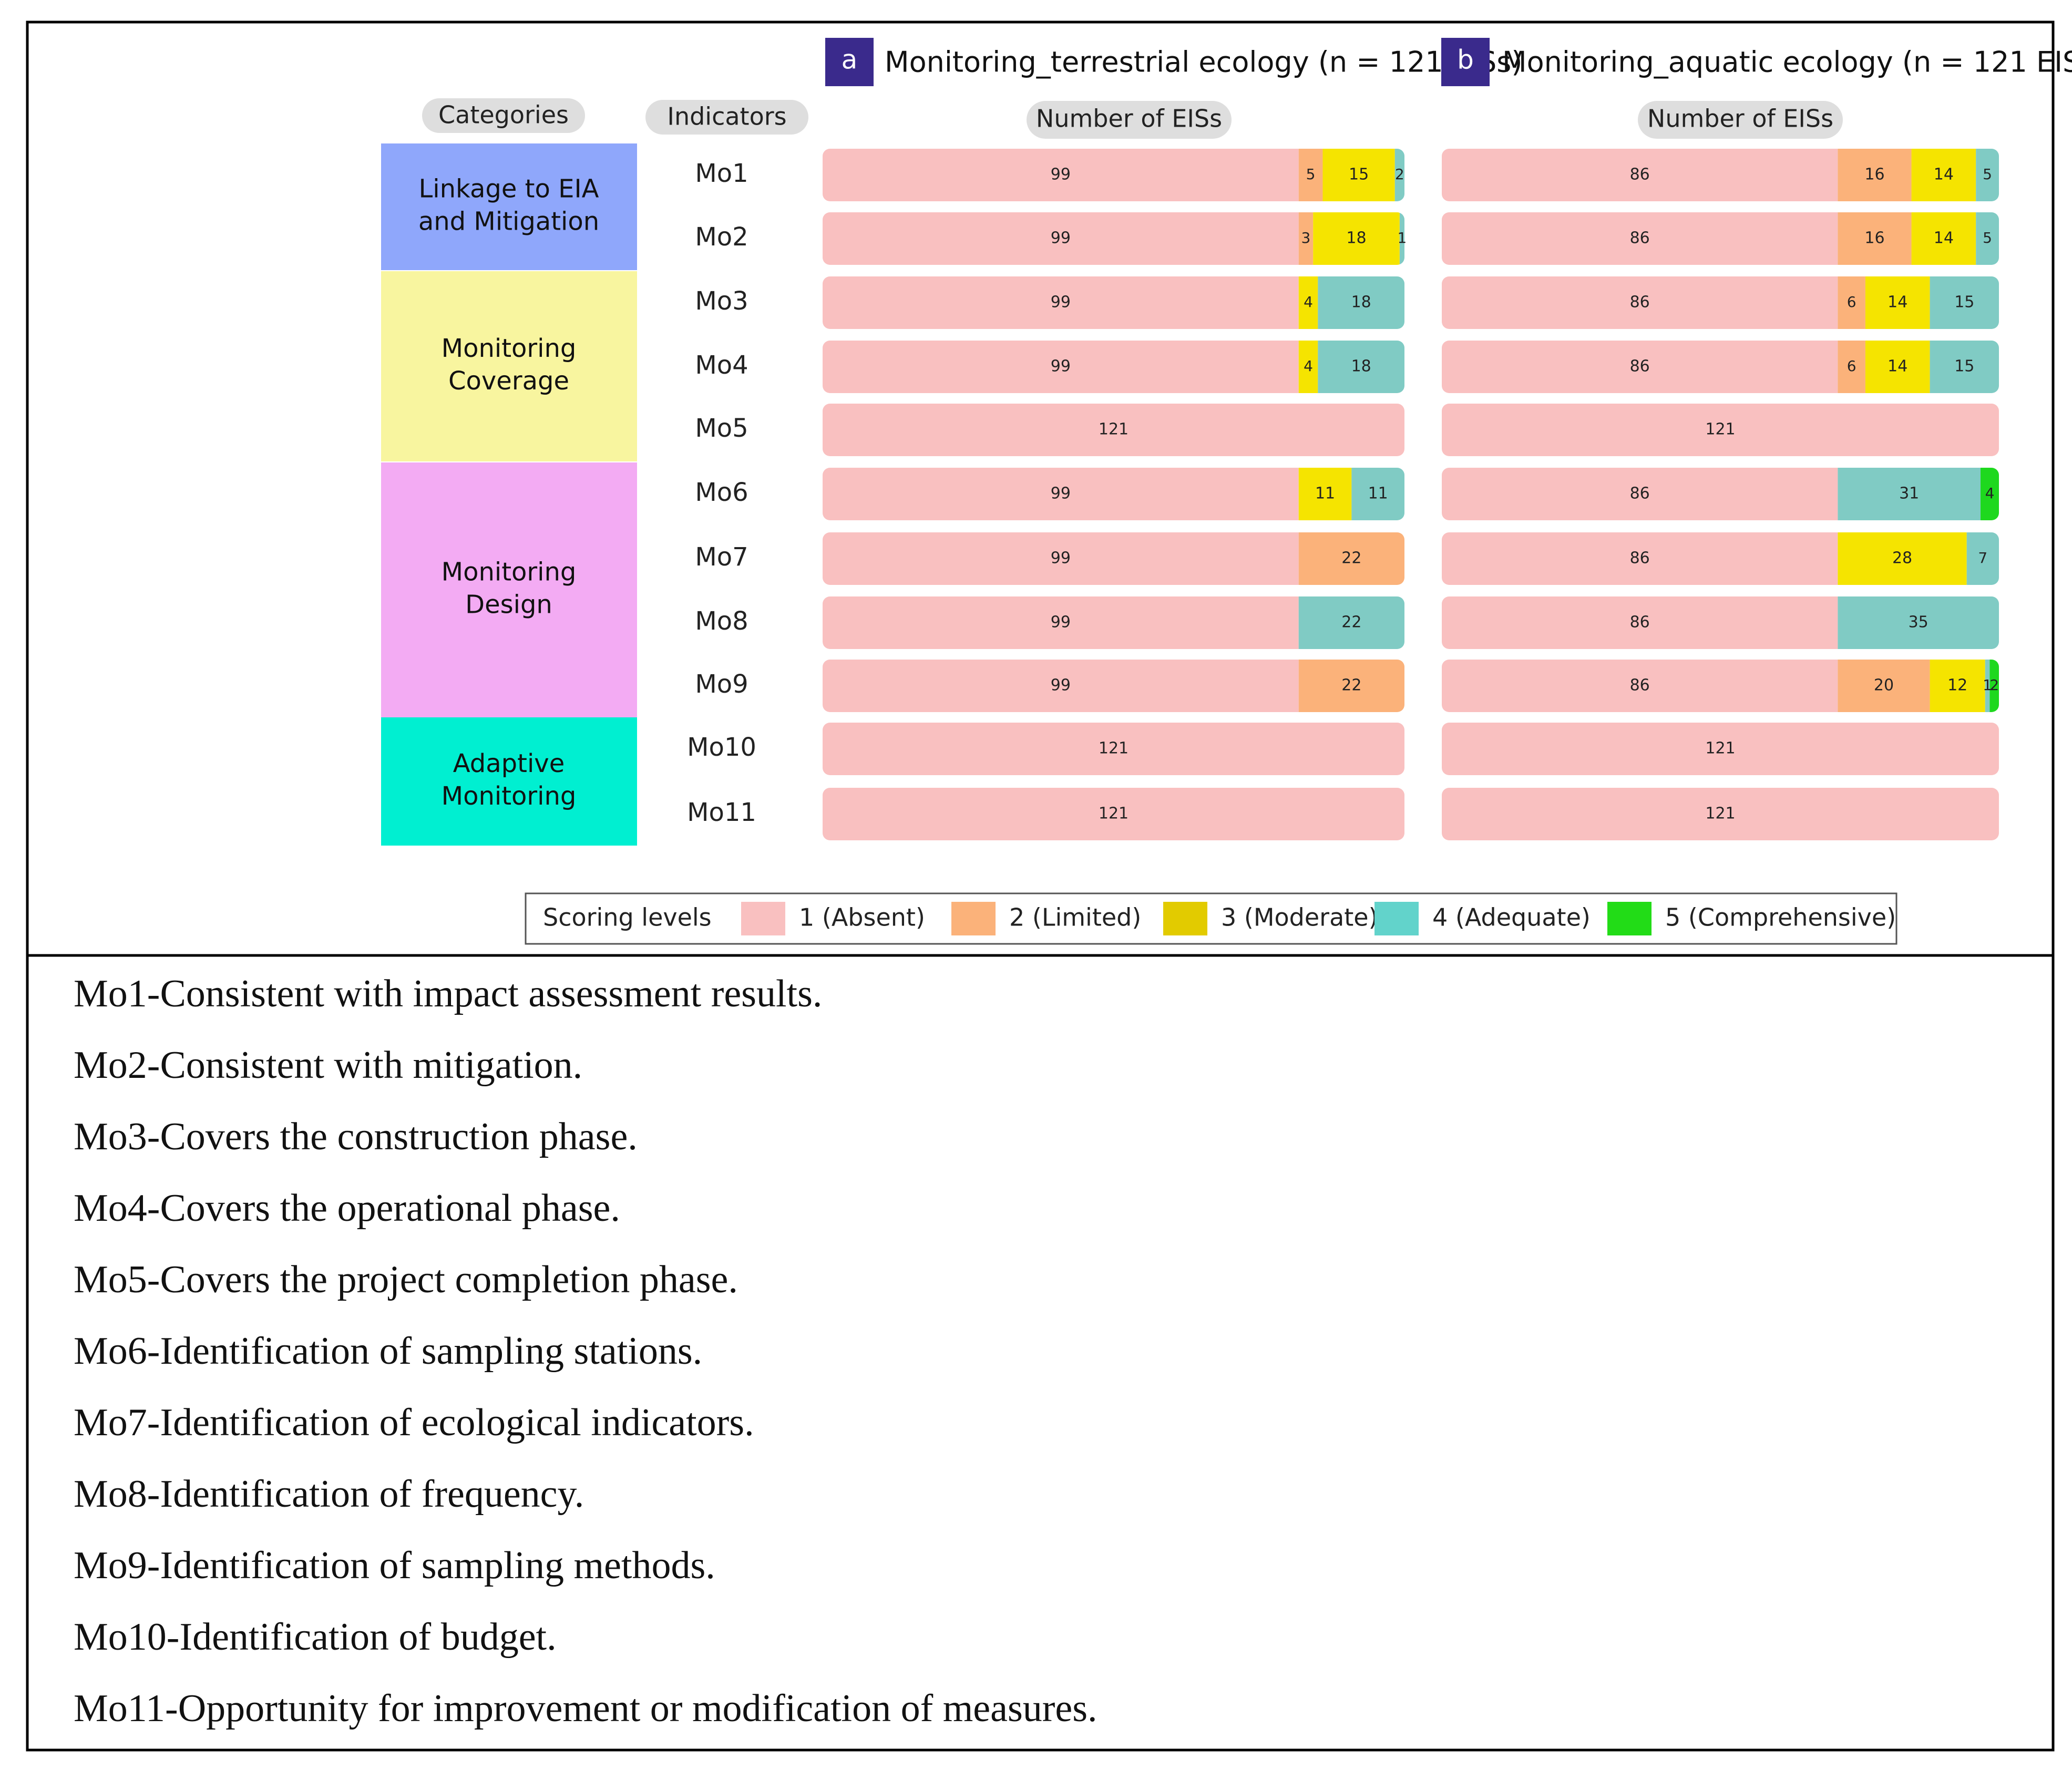 The image size is (2072, 1770). I want to click on bar-value-label: 3, so click(1306, 238).